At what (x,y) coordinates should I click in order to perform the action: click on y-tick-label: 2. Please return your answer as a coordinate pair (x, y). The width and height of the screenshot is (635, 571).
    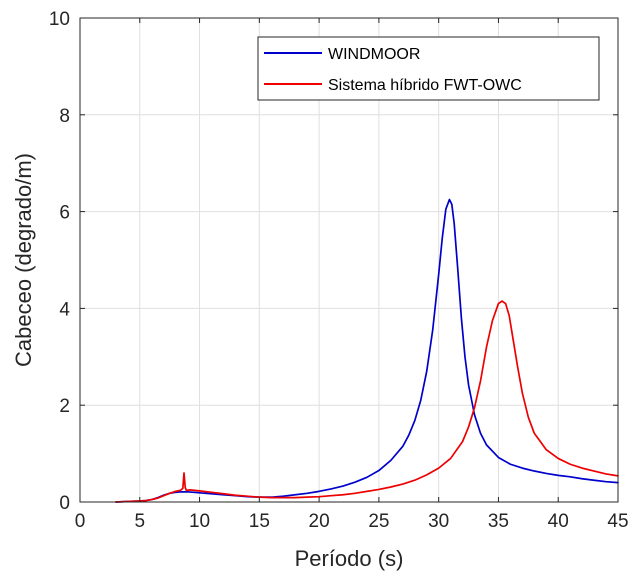
    Looking at the image, I should click on (64, 406).